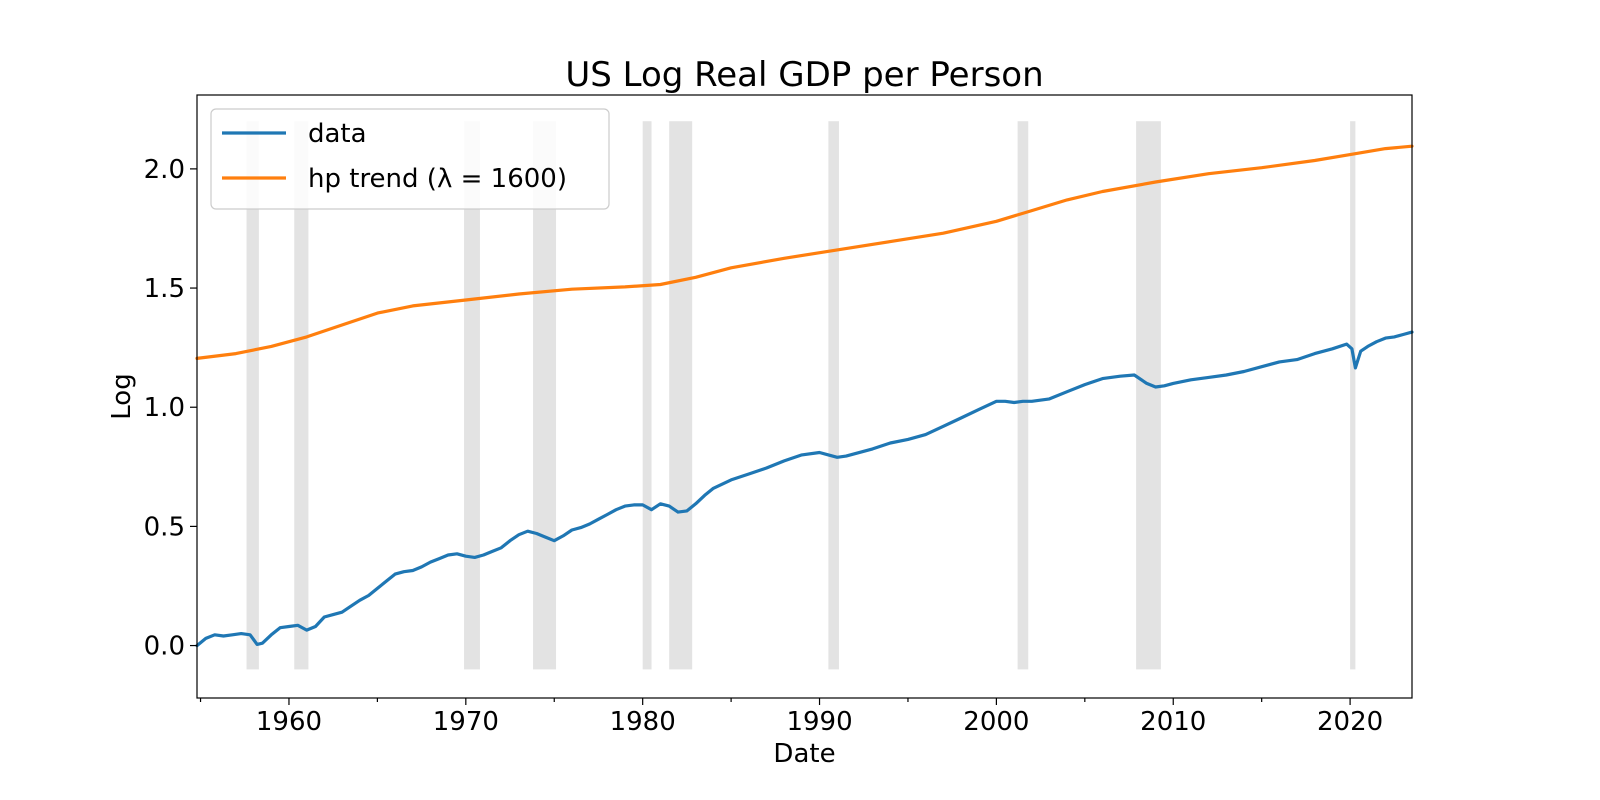 Image resolution: width=1600 pixels, height=800 pixels. I want to click on x-tick-label: 1970, so click(466, 722).